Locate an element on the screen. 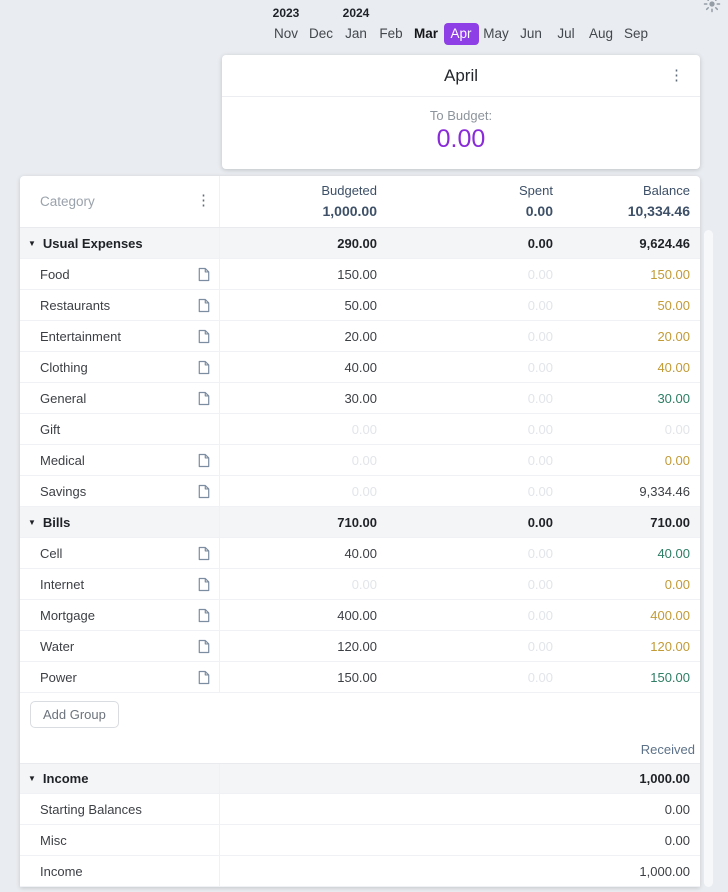  category-name-cell: General is located at coordinates (120, 398).